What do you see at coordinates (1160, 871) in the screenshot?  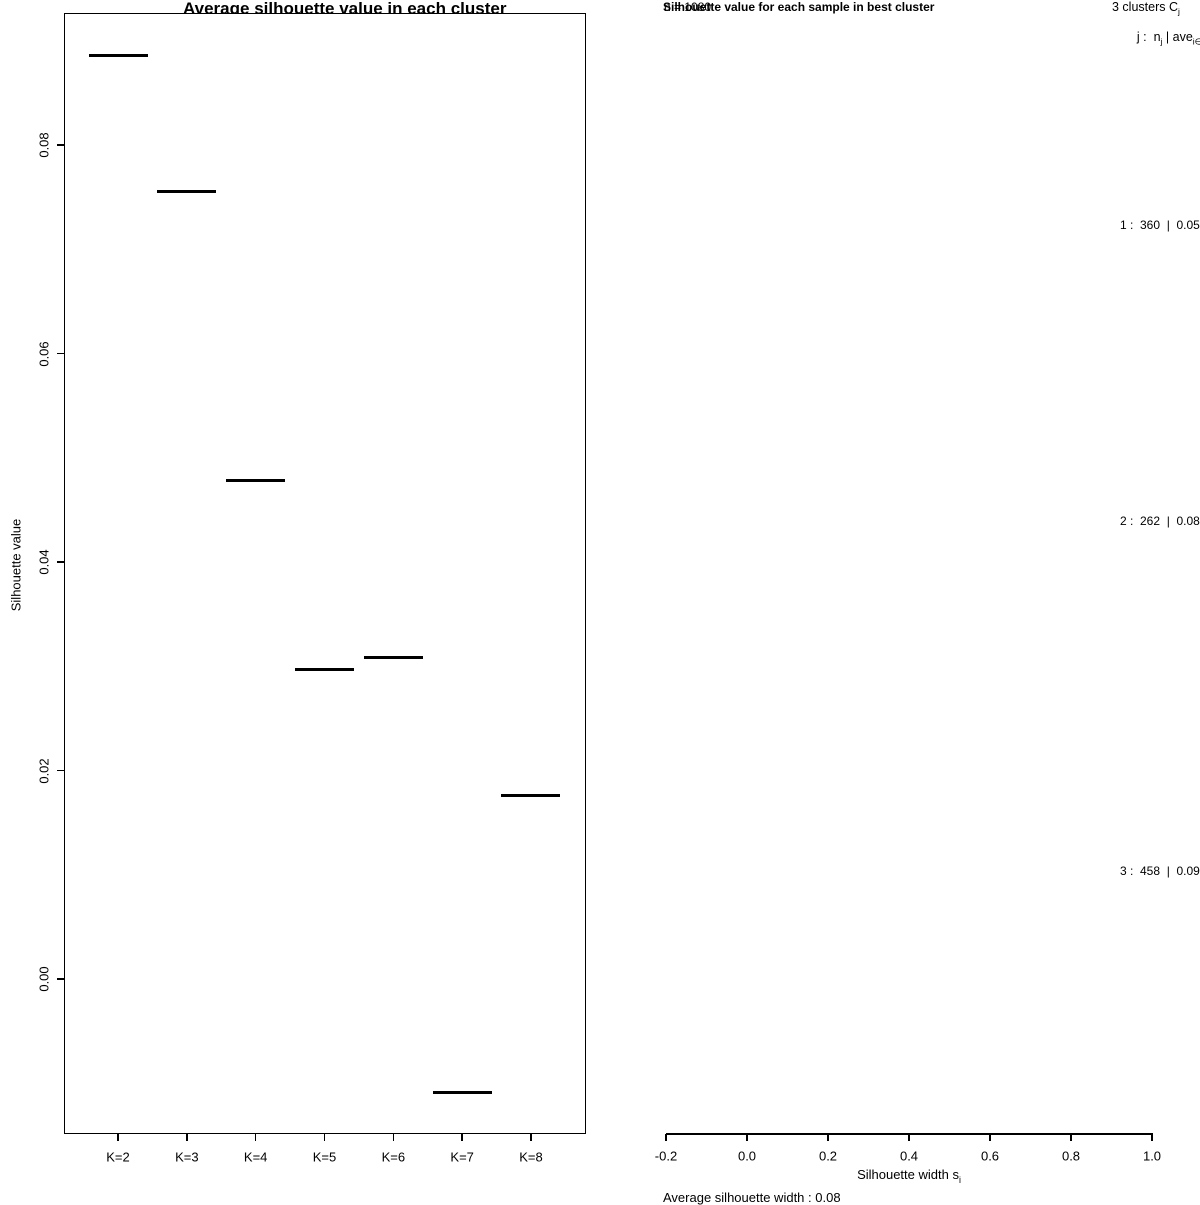 I see `cluster-summary-label: 3 : 458 | 0.09` at bounding box center [1160, 871].